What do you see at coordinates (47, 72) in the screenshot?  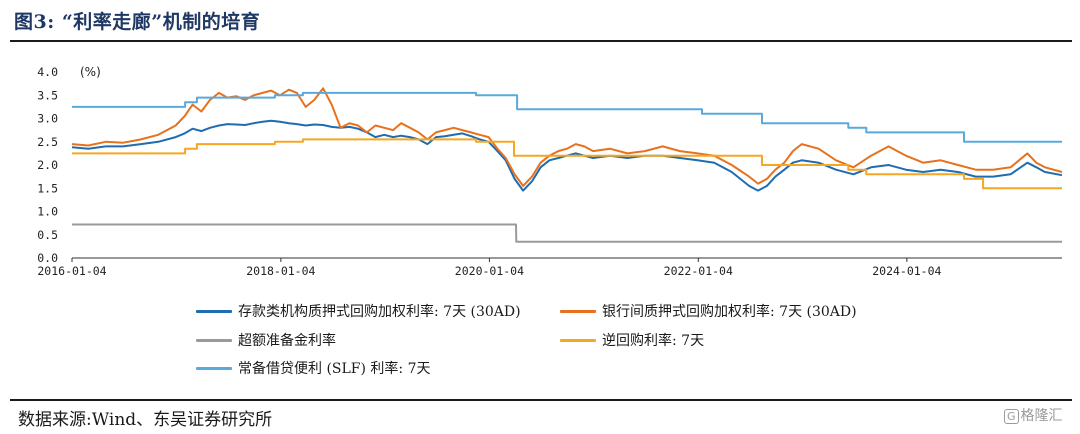 I see `y-tick-label: 4.0` at bounding box center [47, 72].